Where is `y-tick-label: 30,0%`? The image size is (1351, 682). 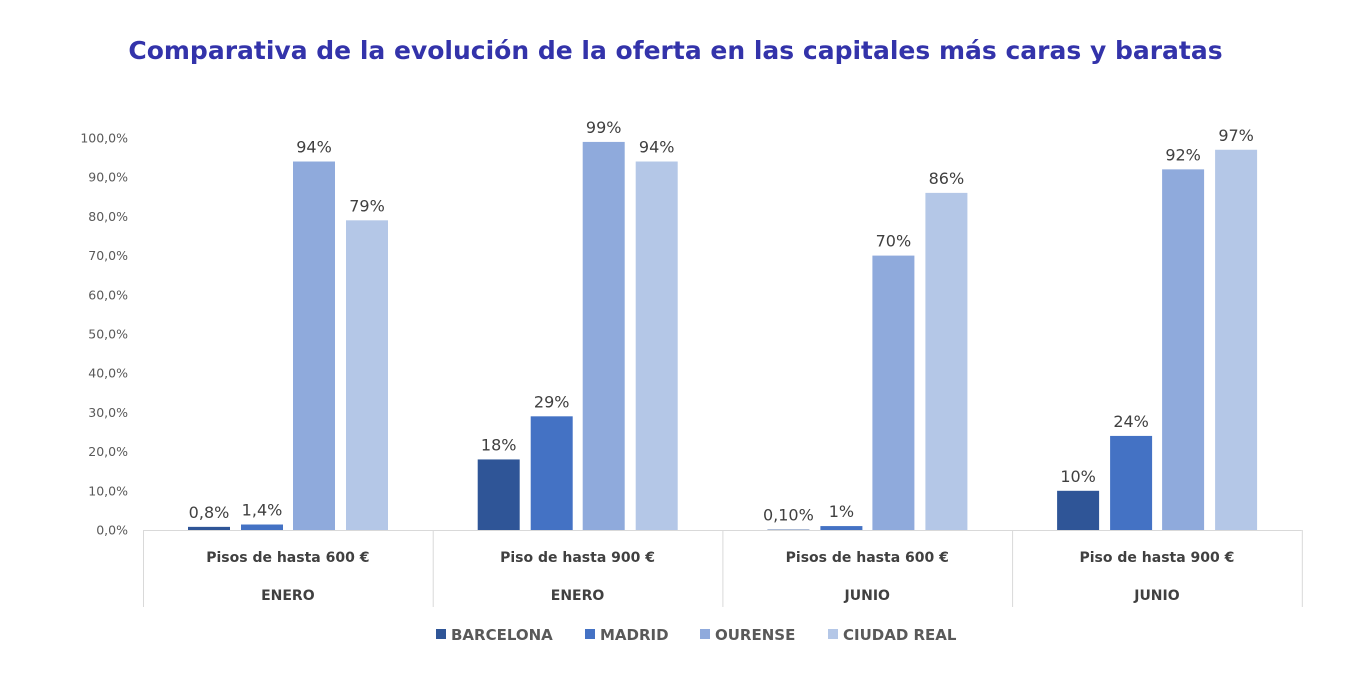
y-tick-label: 30,0% is located at coordinates (108, 412).